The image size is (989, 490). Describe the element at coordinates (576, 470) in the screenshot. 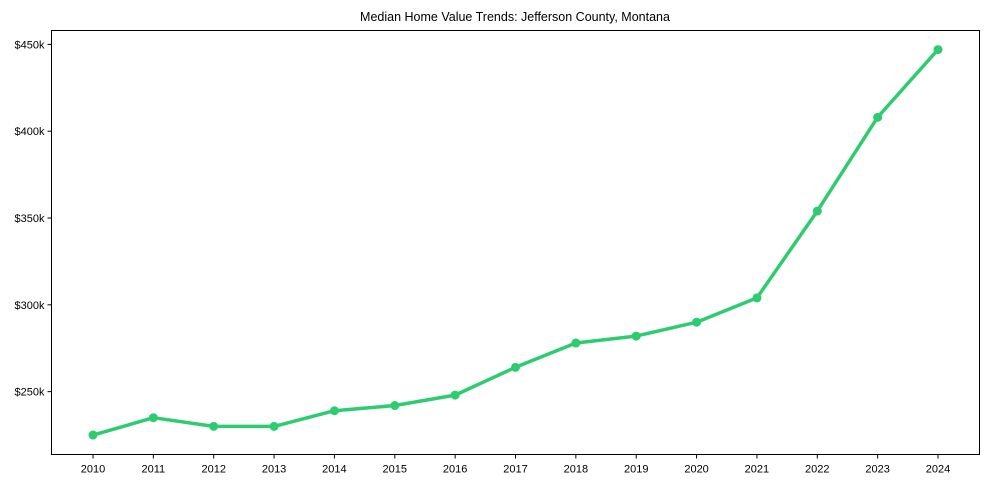

I see `x-tick-label: 2018` at that location.